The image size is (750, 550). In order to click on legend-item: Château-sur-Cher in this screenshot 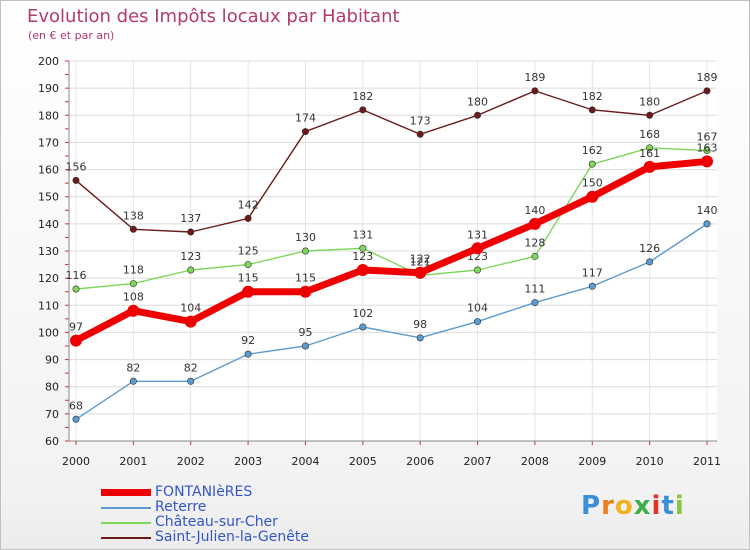, I will do `click(205, 522)`.